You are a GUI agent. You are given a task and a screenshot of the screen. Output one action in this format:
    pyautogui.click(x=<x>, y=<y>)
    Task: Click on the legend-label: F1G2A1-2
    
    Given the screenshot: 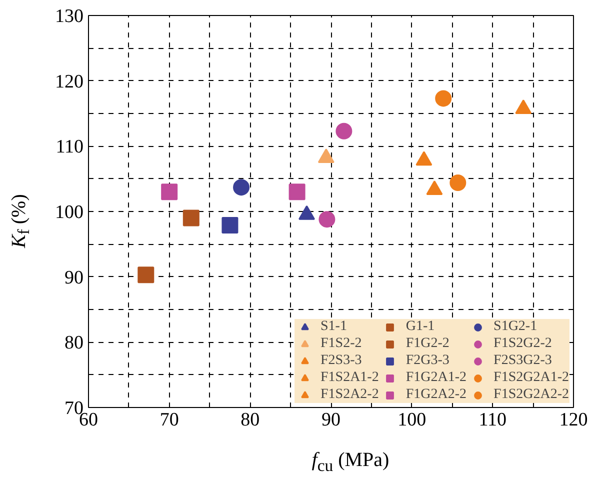 What is the action you would take?
    pyautogui.click(x=436, y=378)
    